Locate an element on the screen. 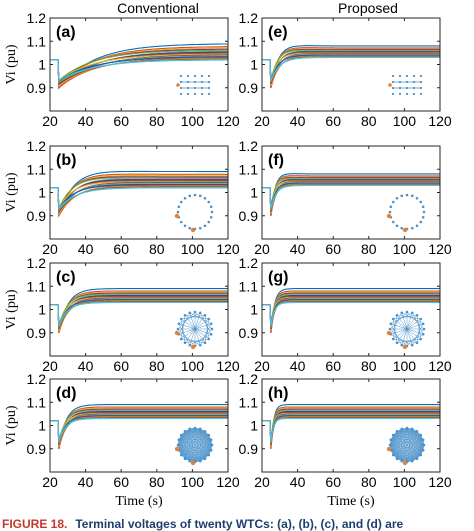 The width and height of the screenshot is (474, 531). y-tick-label: 1.2 is located at coordinates (249, 263).